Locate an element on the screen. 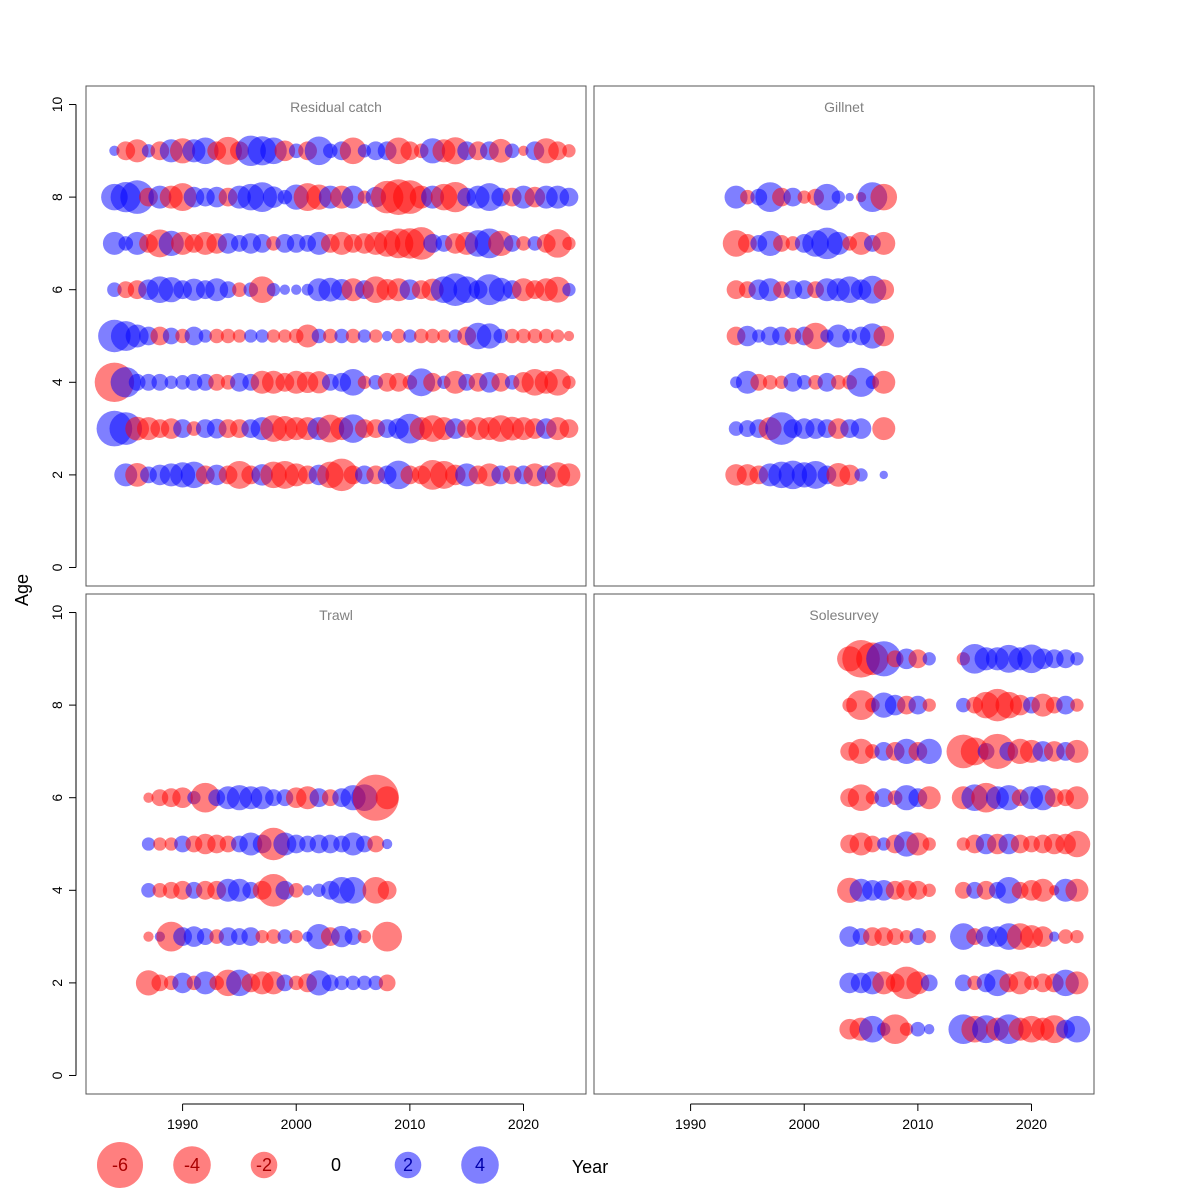 The width and height of the screenshot is (1200, 1200). y-tick-label: 4 is located at coordinates (57, 382).